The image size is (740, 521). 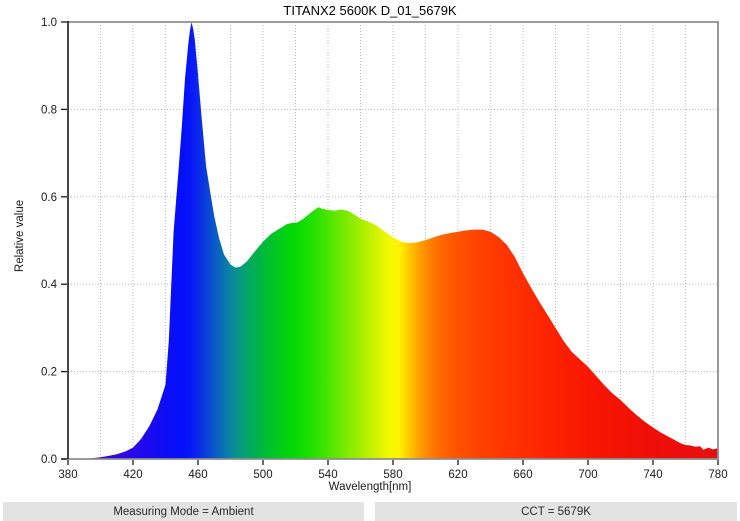 What do you see at coordinates (457, 475) in the screenshot?
I see `x-tick-label: 620` at bounding box center [457, 475].